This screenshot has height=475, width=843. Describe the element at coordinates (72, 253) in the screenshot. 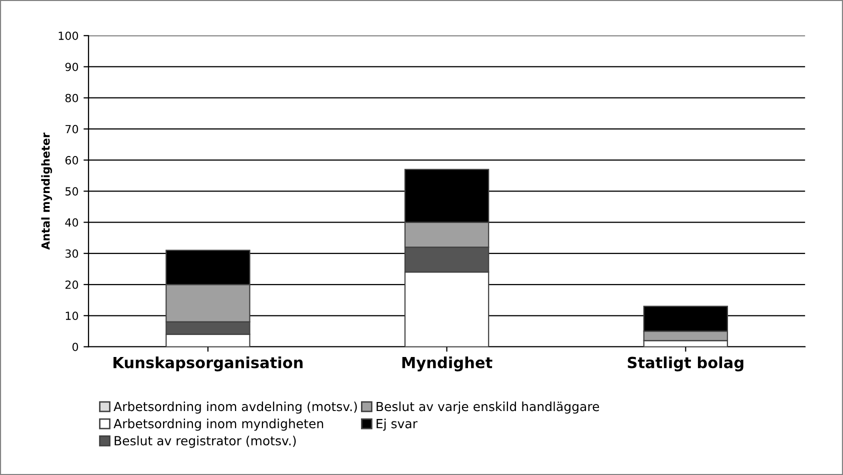

I see `y-tick-label: 30` at that location.